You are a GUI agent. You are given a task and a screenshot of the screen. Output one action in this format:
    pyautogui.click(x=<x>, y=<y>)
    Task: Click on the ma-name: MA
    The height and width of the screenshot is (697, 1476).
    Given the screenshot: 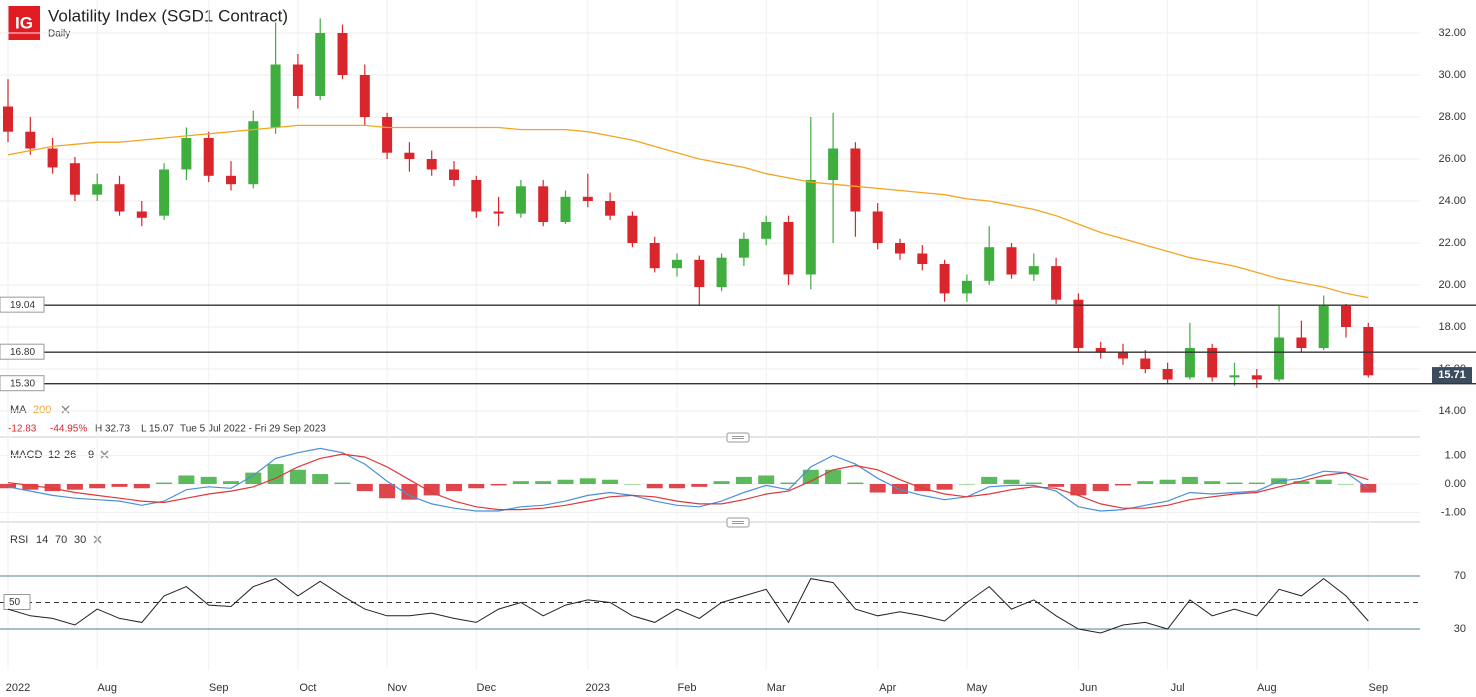 What is the action you would take?
    pyautogui.click(x=18, y=410)
    